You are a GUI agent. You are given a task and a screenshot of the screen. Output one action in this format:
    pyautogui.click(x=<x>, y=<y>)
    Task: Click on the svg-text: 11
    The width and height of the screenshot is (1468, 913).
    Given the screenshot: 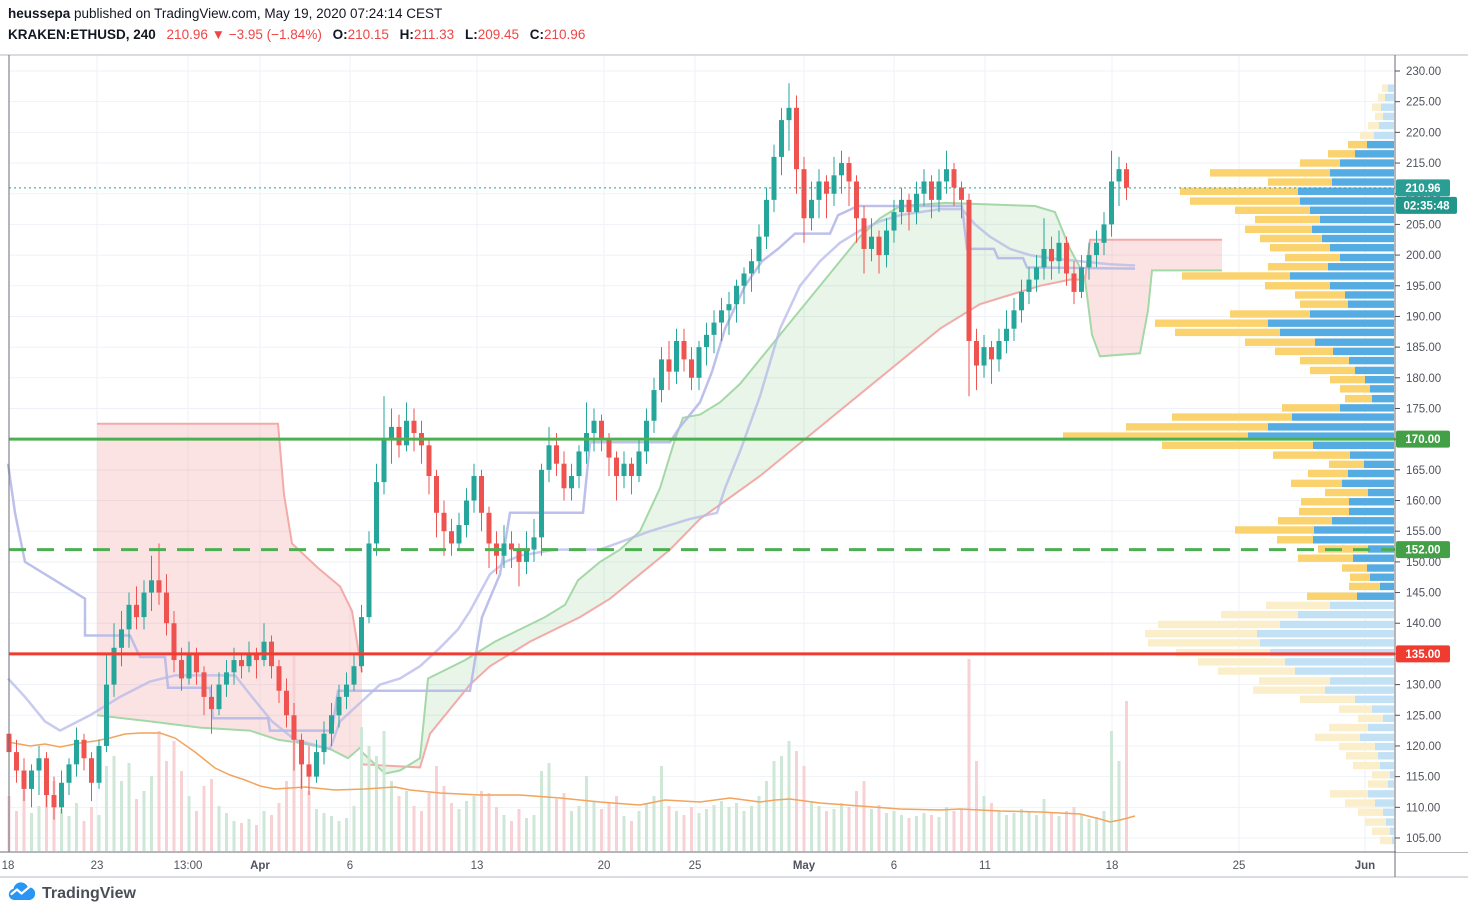 What is the action you would take?
    pyautogui.click(x=985, y=866)
    